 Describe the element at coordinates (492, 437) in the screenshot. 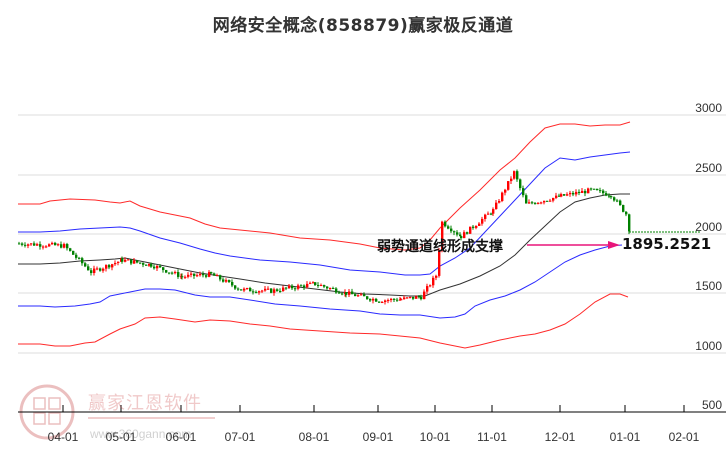

I see `x-tick-11-01: 11-01` at that location.